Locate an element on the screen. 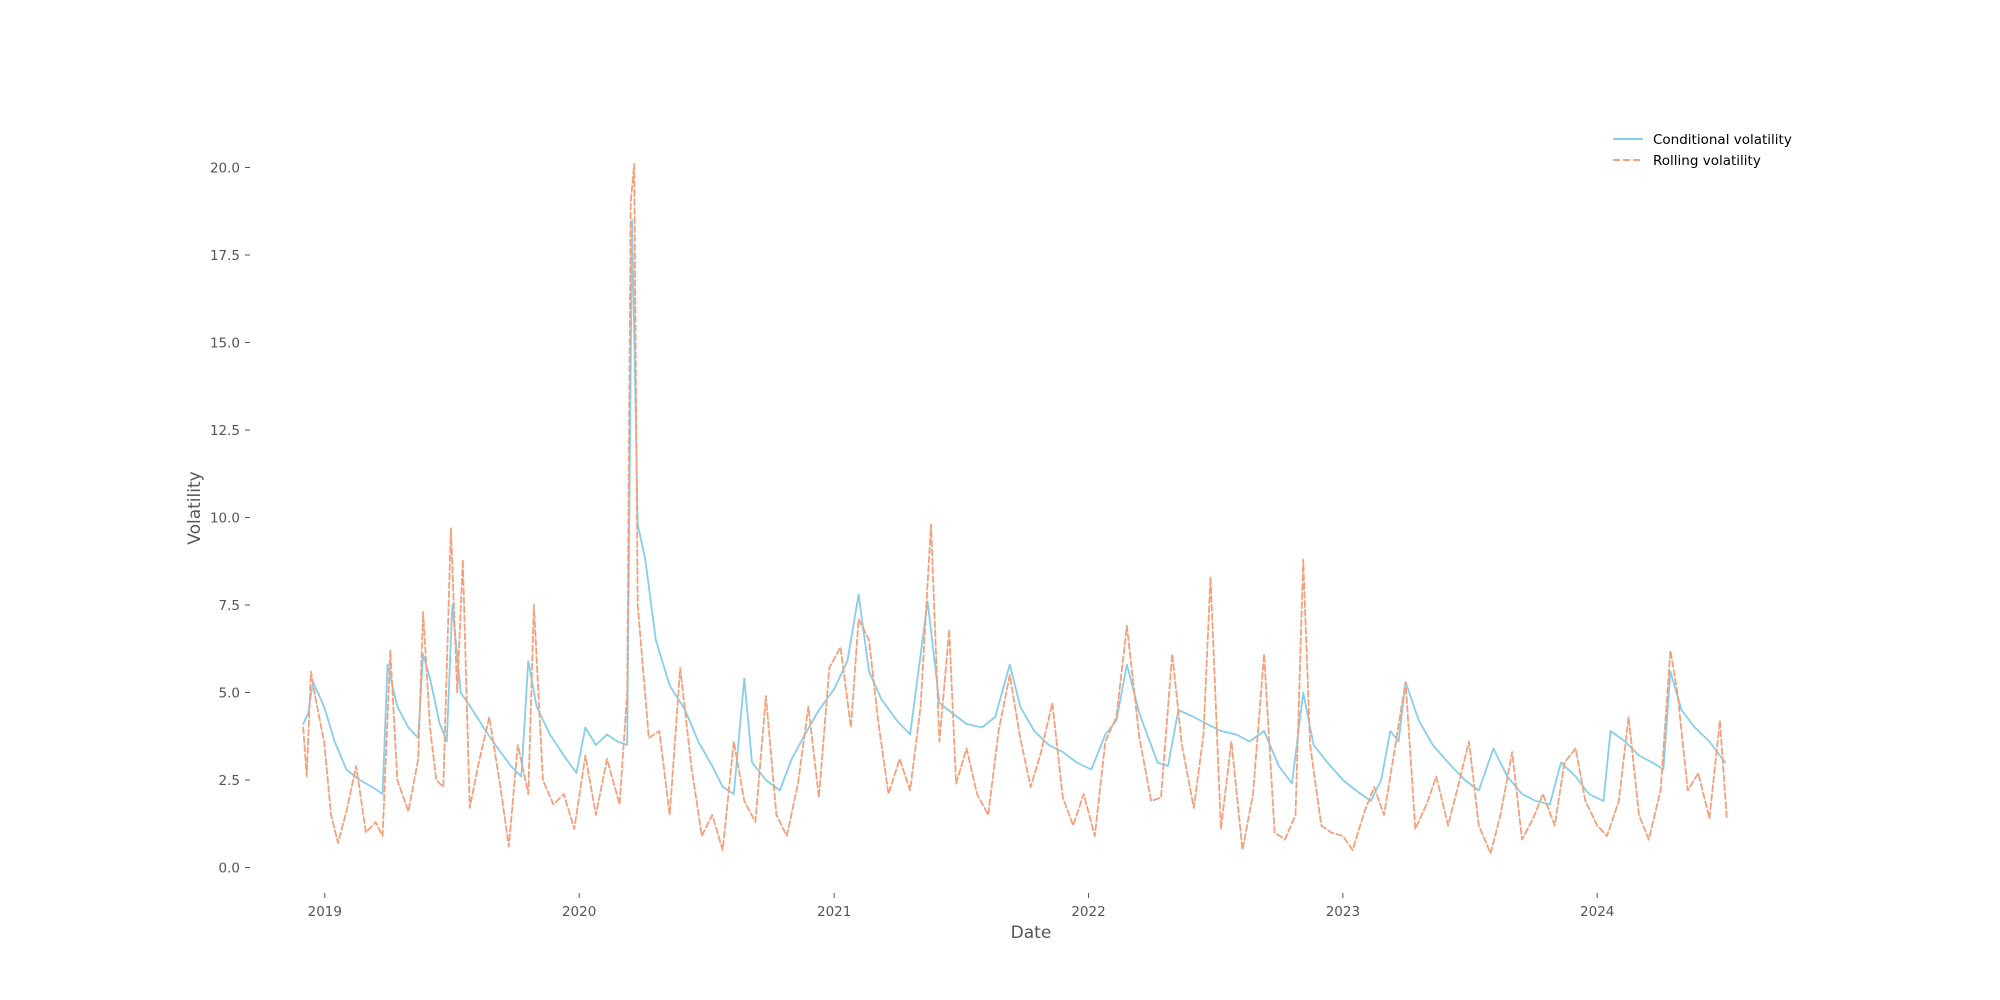 Image resolution: width=2000 pixels, height=1000 pixels. y-tick-label: 10.0 is located at coordinates (225, 519).